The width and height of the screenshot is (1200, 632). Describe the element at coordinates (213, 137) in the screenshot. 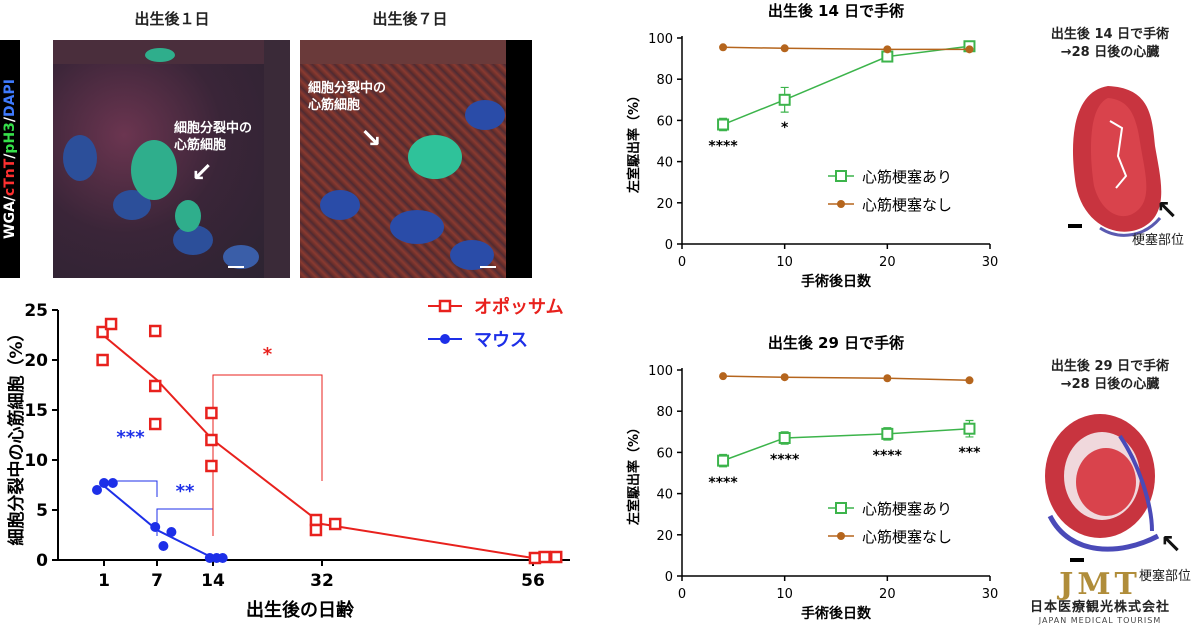

I see `micrograph-annotation-day1: 細胞分裂中の 心筋細胞` at that location.